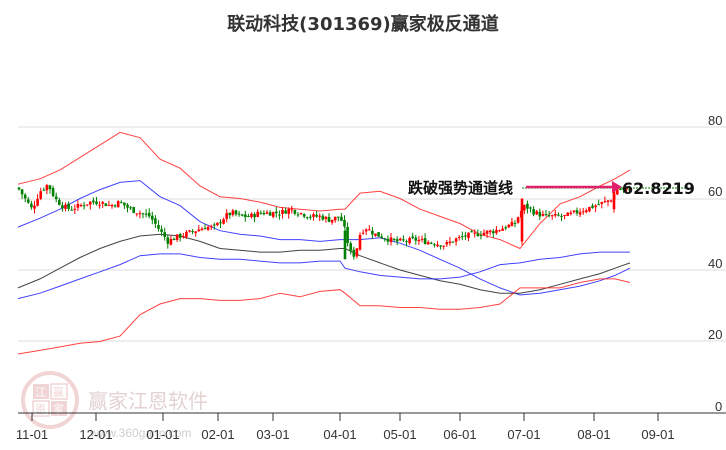 The height and width of the screenshot is (450, 726). What do you see at coordinates (715, 120) in the screenshot?
I see `y-tick-80: 80` at bounding box center [715, 120].